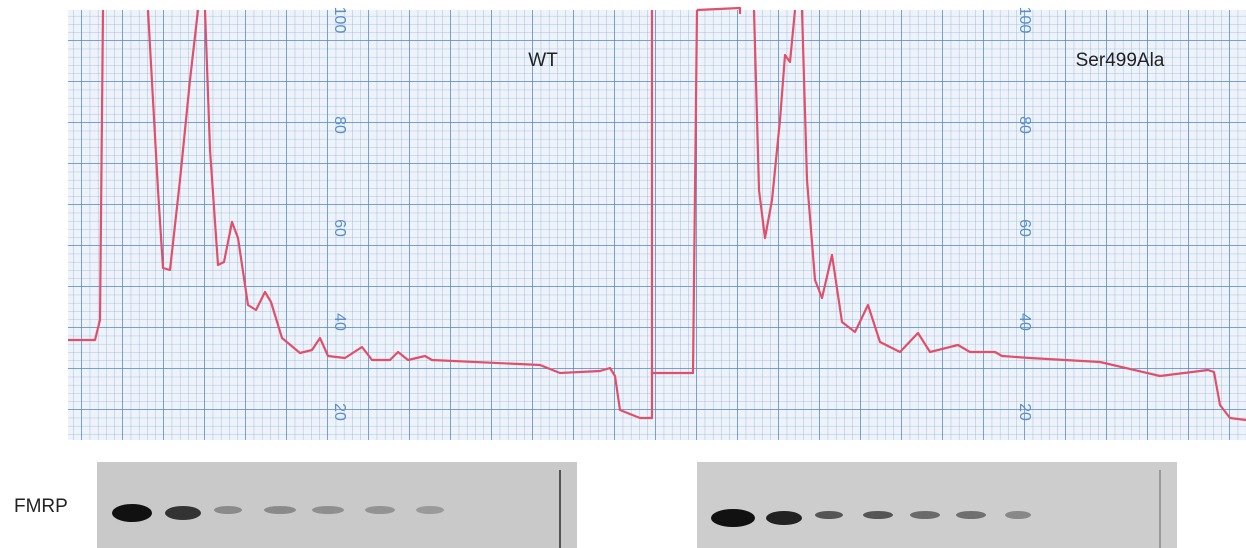  I want to click on condition-label: Ser499Ala, so click(1120, 60).